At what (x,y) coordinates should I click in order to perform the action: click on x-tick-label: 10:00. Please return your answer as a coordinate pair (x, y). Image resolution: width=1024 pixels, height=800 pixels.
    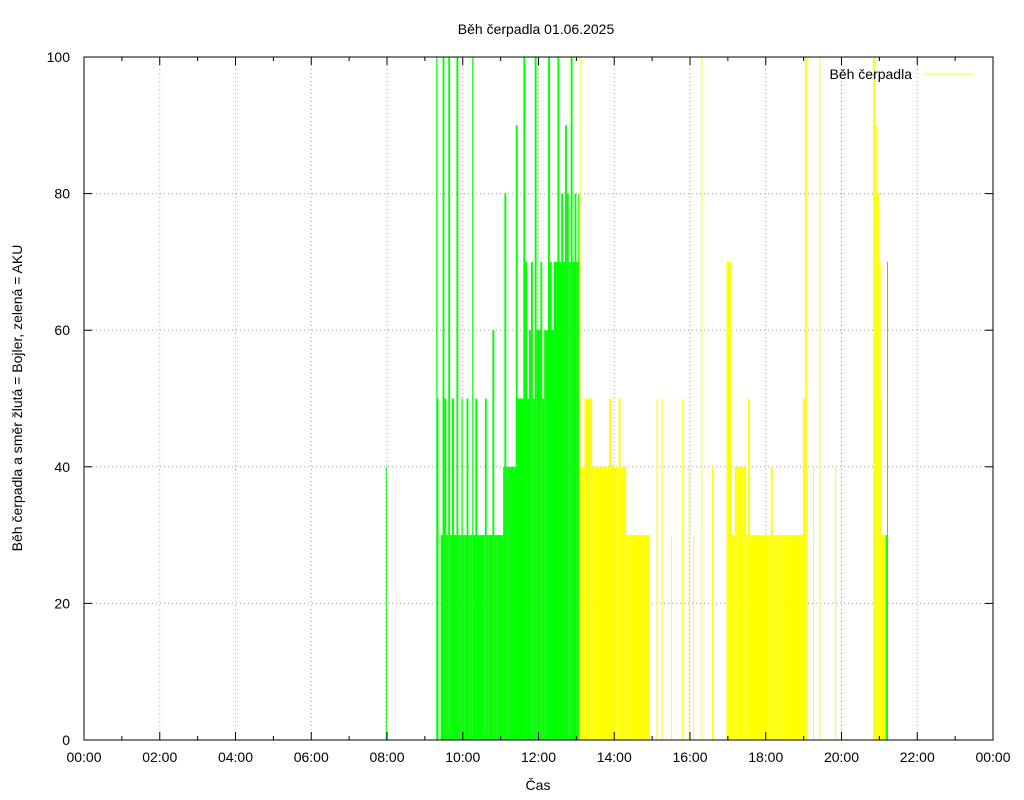
    Looking at the image, I should click on (462, 757).